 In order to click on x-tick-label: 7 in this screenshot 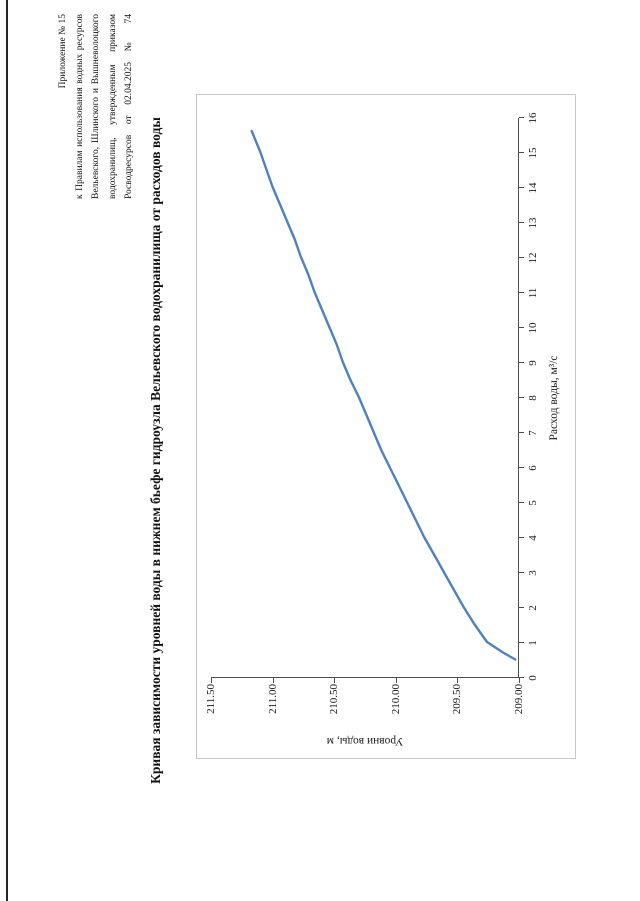, I will do `click(533, 433)`.